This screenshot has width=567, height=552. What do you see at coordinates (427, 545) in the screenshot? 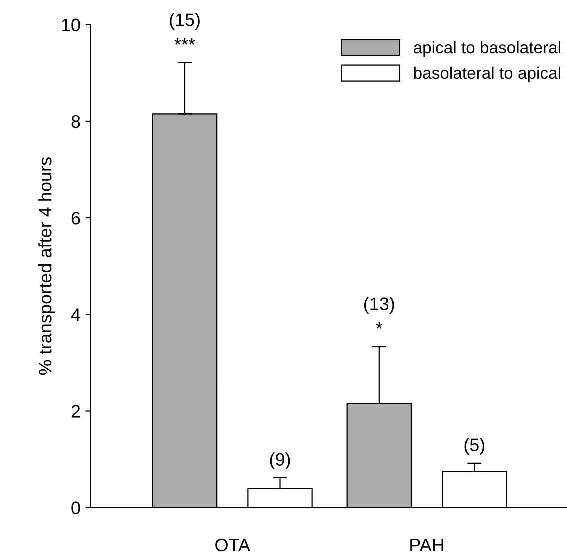
I see `x-tick-label: PAH` at bounding box center [427, 545].